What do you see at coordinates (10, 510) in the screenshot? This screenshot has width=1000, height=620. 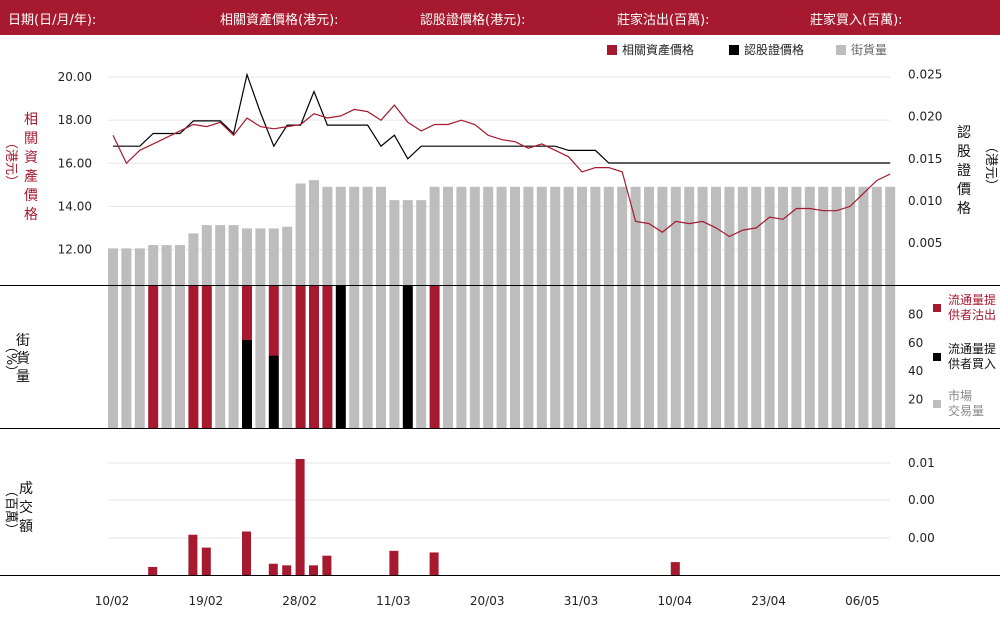 I see `bottom-axis-unit: （百萬）` at bounding box center [10, 510].